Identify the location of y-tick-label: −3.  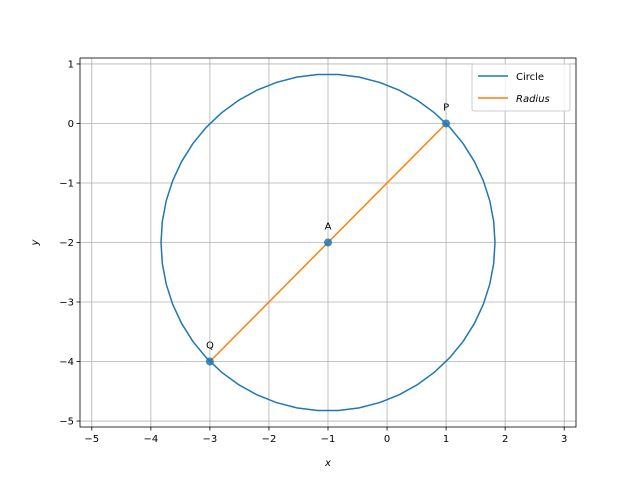
(66, 303).